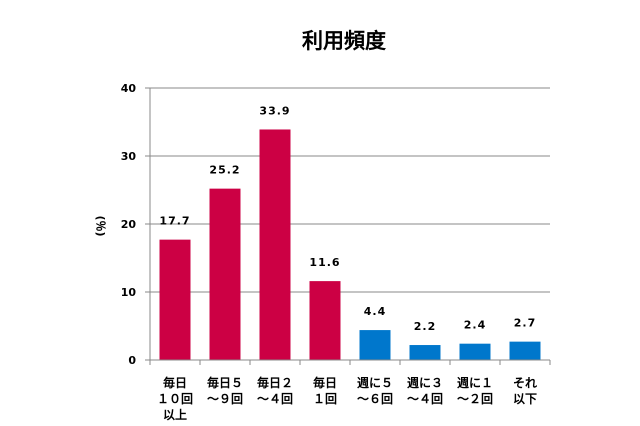 This screenshot has width=640, height=426. I want to click on x-tick-label: 毎日 １回, so click(325, 390).